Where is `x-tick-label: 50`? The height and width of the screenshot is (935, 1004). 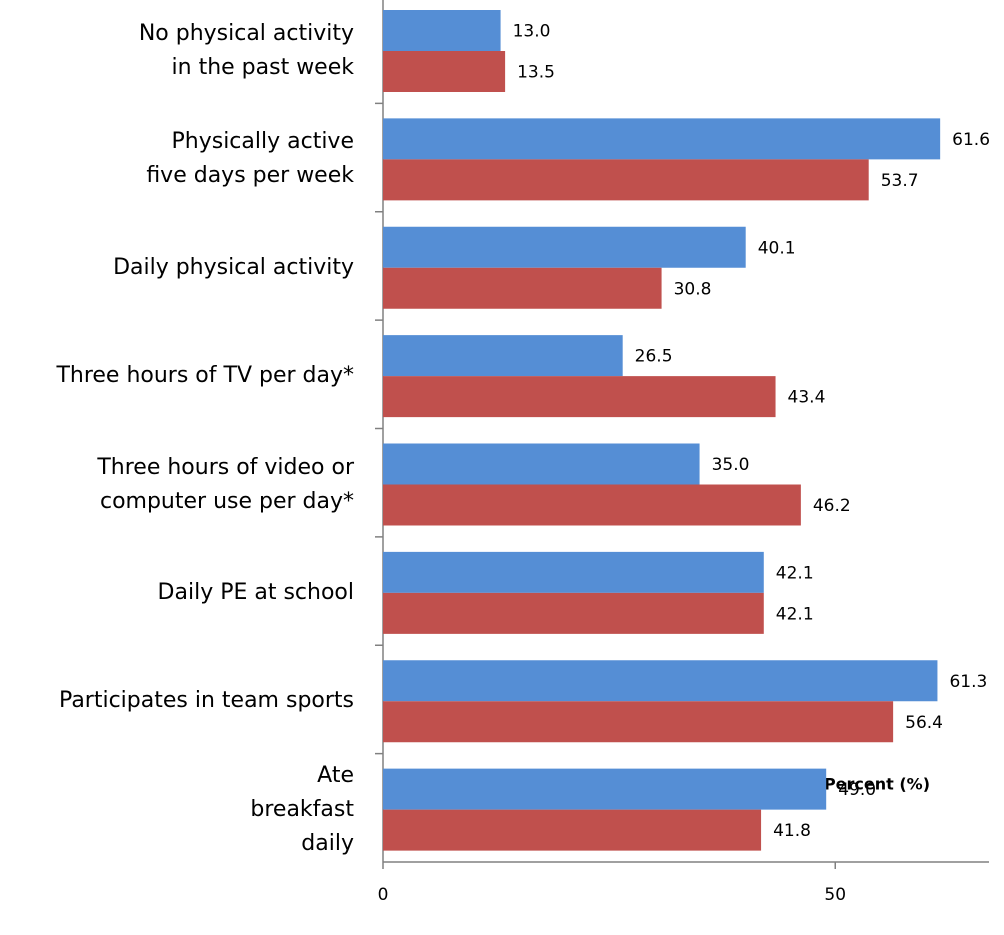 x-tick-label: 50 is located at coordinates (835, 895).